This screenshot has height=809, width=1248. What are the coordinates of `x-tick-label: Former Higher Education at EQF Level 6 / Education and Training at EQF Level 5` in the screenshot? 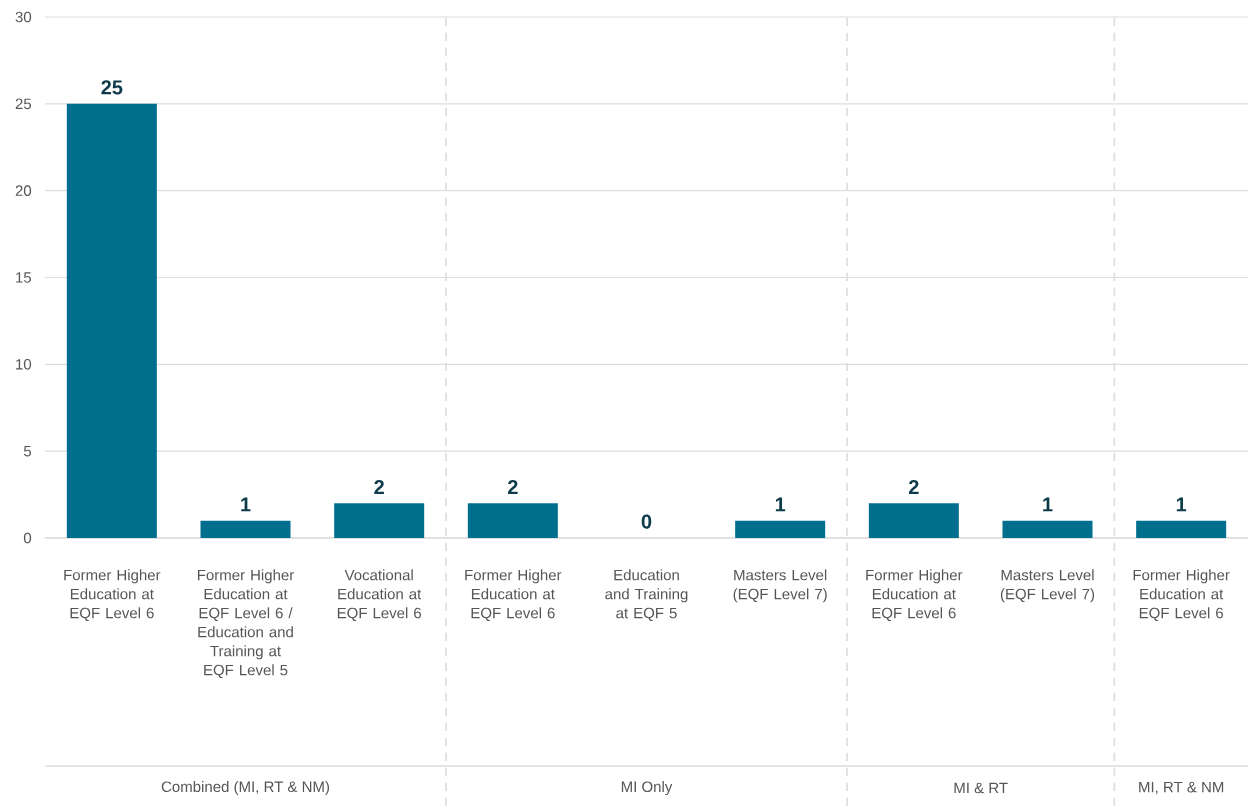 It's located at (246, 624).